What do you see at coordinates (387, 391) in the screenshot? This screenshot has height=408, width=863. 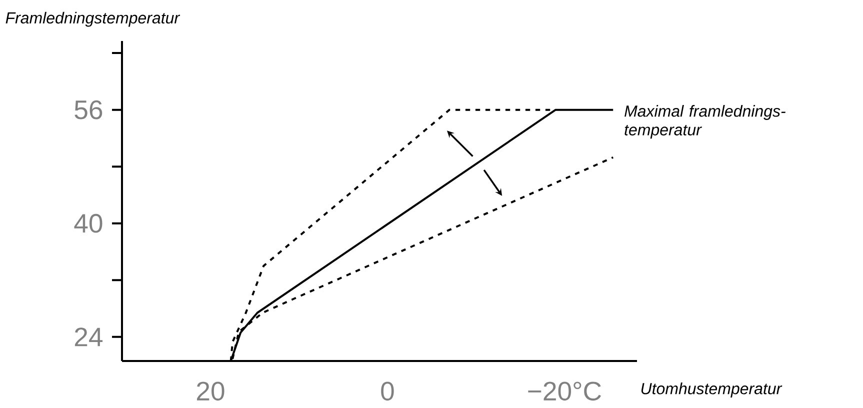 I see `x-tick-label: 0` at bounding box center [387, 391].